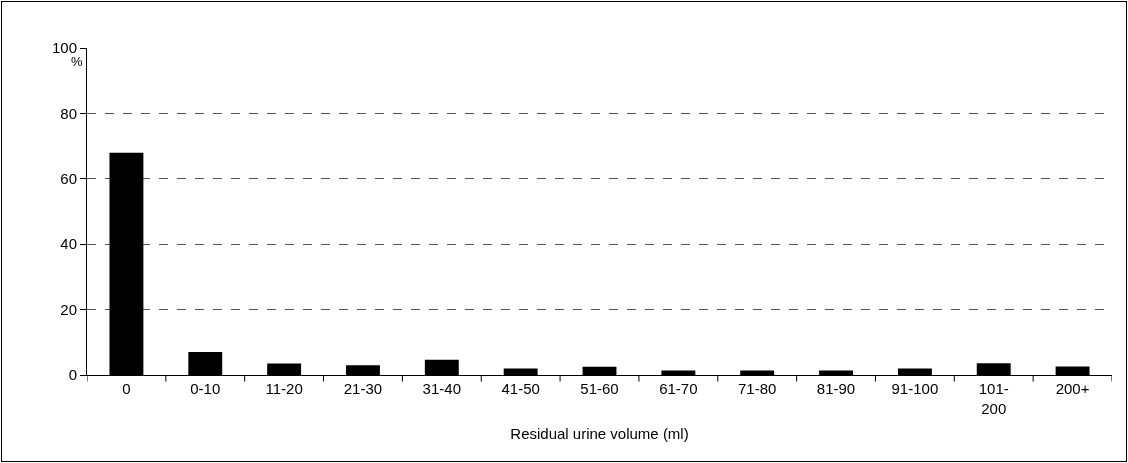 The width and height of the screenshot is (1128, 463). What do you see at coordinates (441, 388) in the screenshot?
I see `x-tick-label: 31-40` at bounding box center [441, 388].